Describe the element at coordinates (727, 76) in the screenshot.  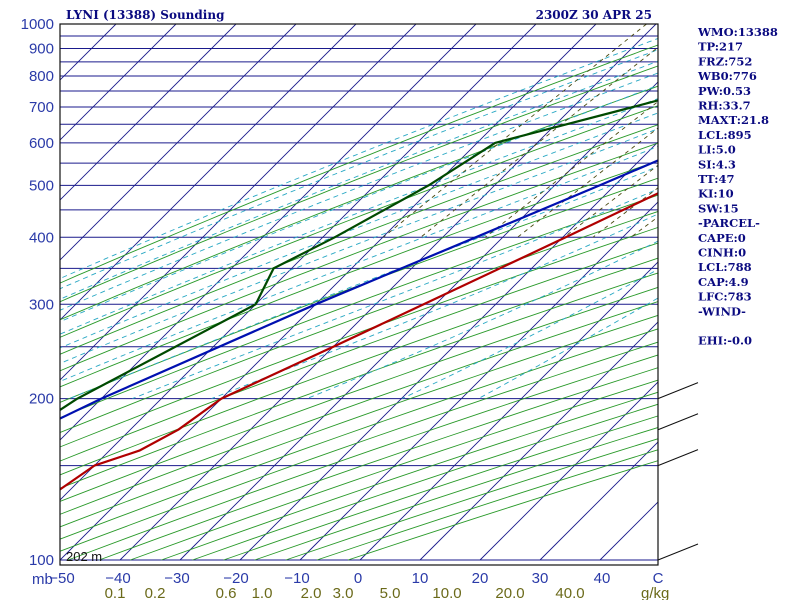
I see `sounding-index-item: WB0:776` at that location.